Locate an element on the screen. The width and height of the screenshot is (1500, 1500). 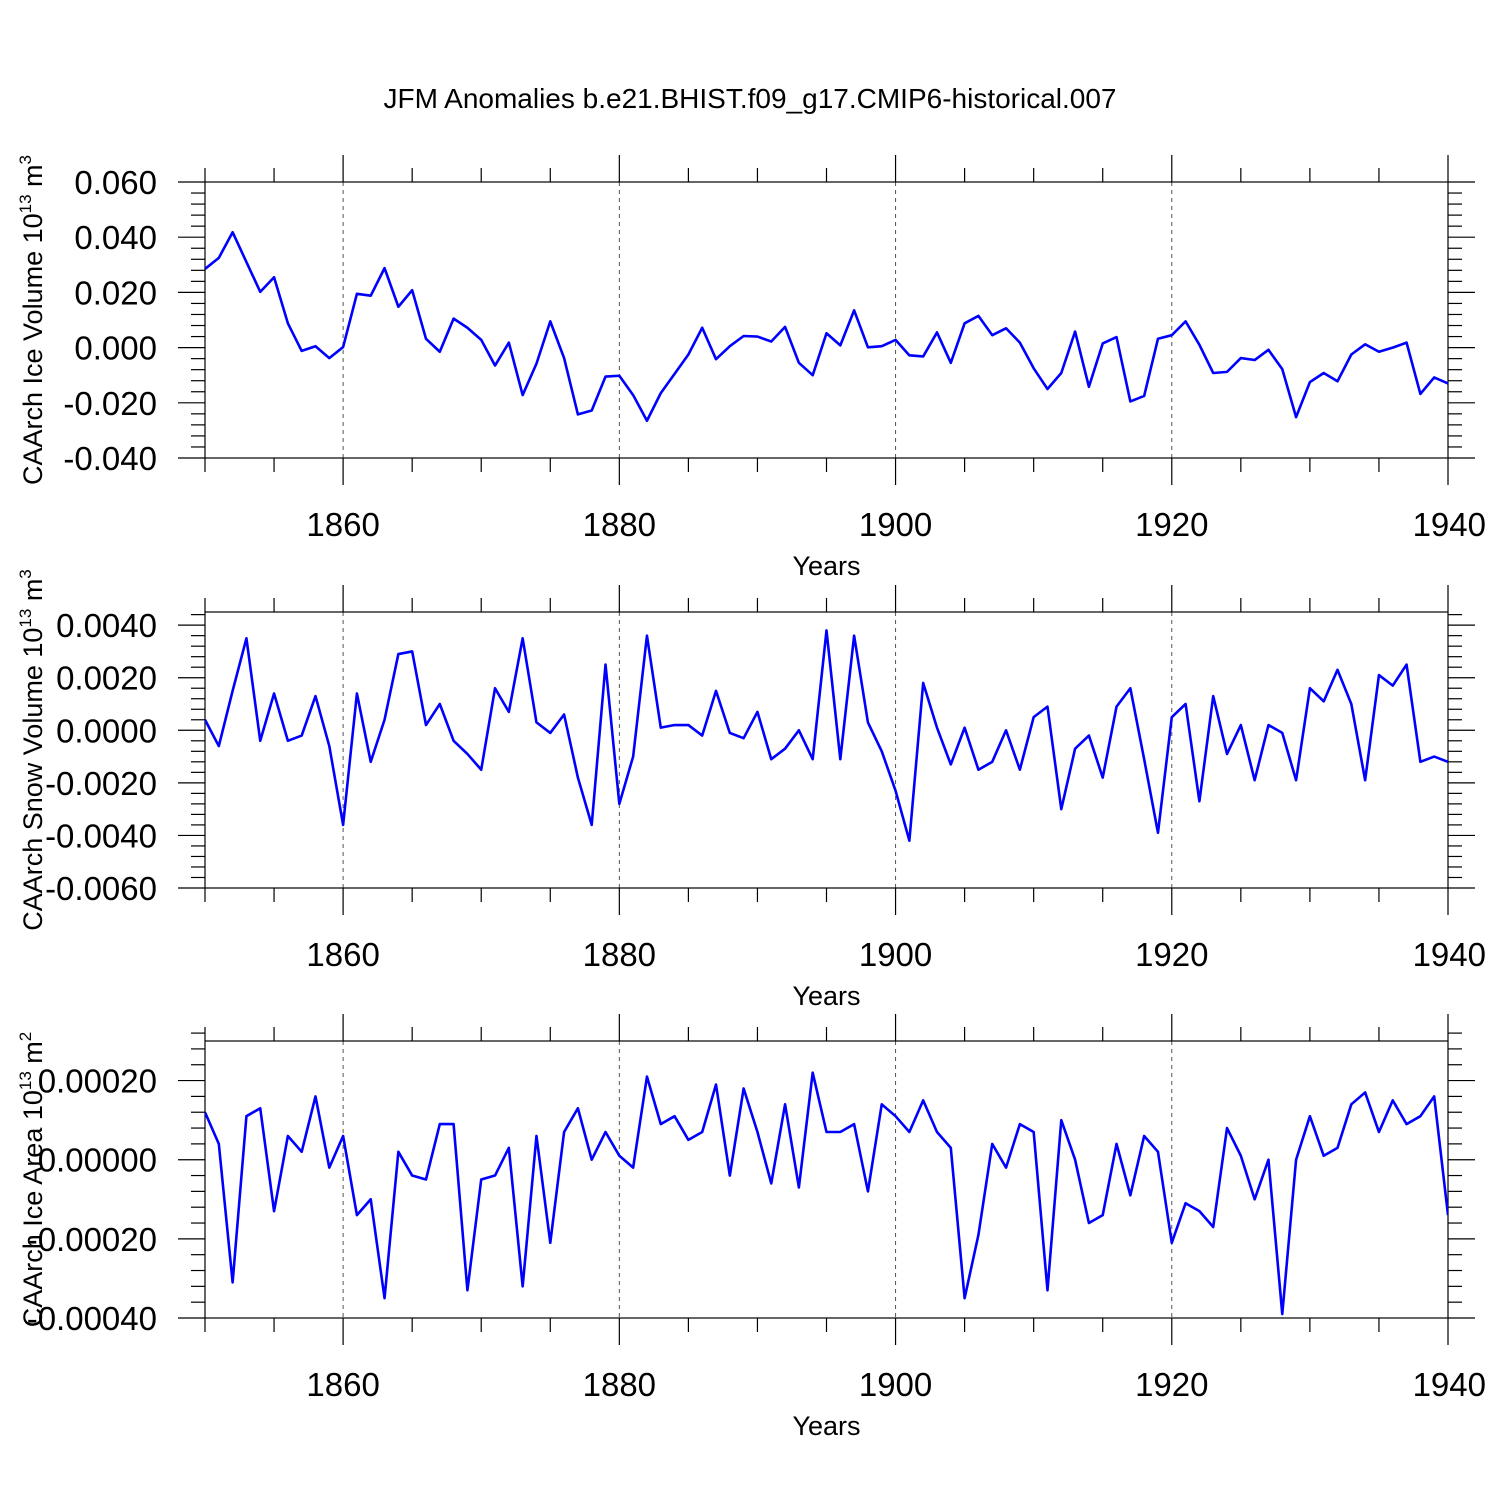
y-axis-label: CAArch Ice Area 1013 m2 is located at coordinates (32, 1180).